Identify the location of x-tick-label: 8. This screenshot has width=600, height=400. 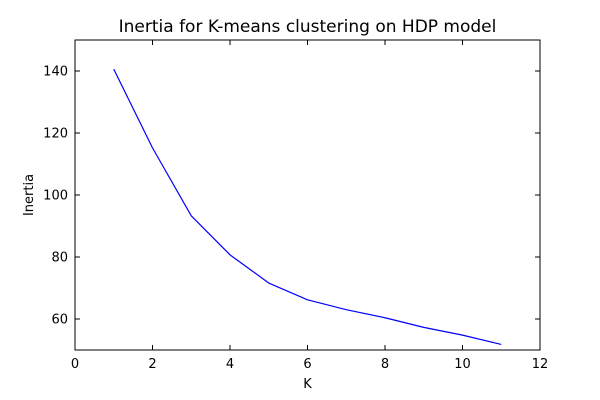
(385, 364).